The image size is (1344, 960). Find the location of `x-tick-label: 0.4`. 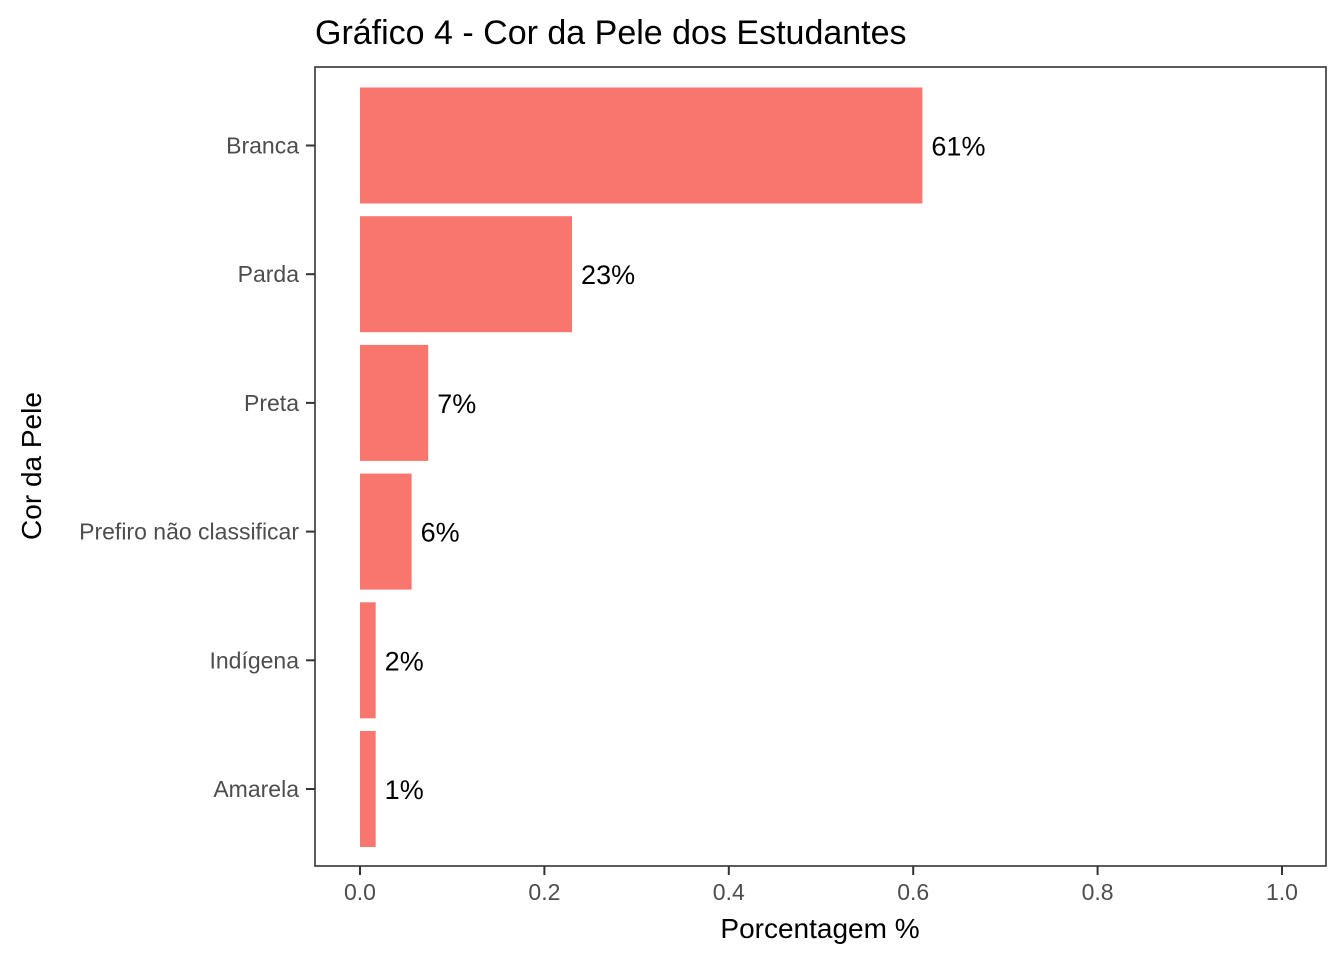

x-tick-label: 0.4 is located at coordinates (729, 892).